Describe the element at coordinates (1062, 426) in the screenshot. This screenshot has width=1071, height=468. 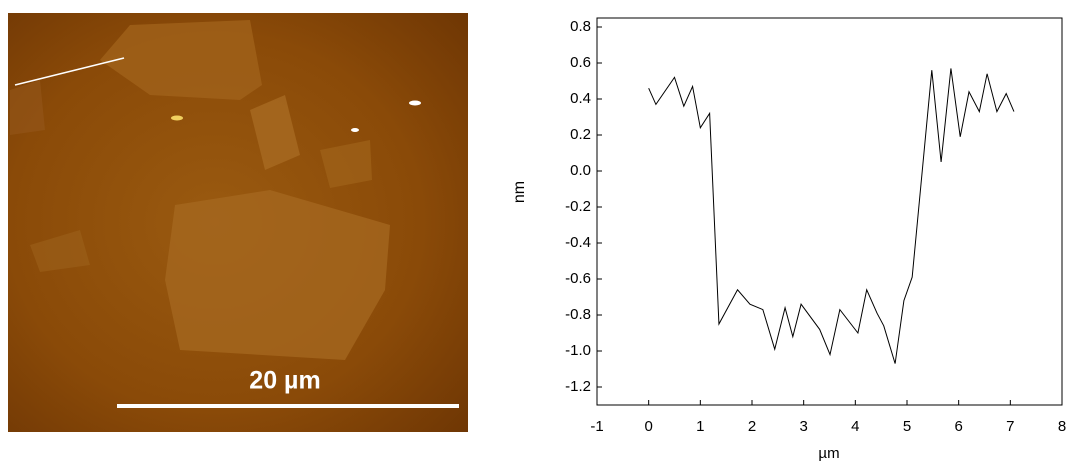
I see `x-tick-label: 8` at that location.